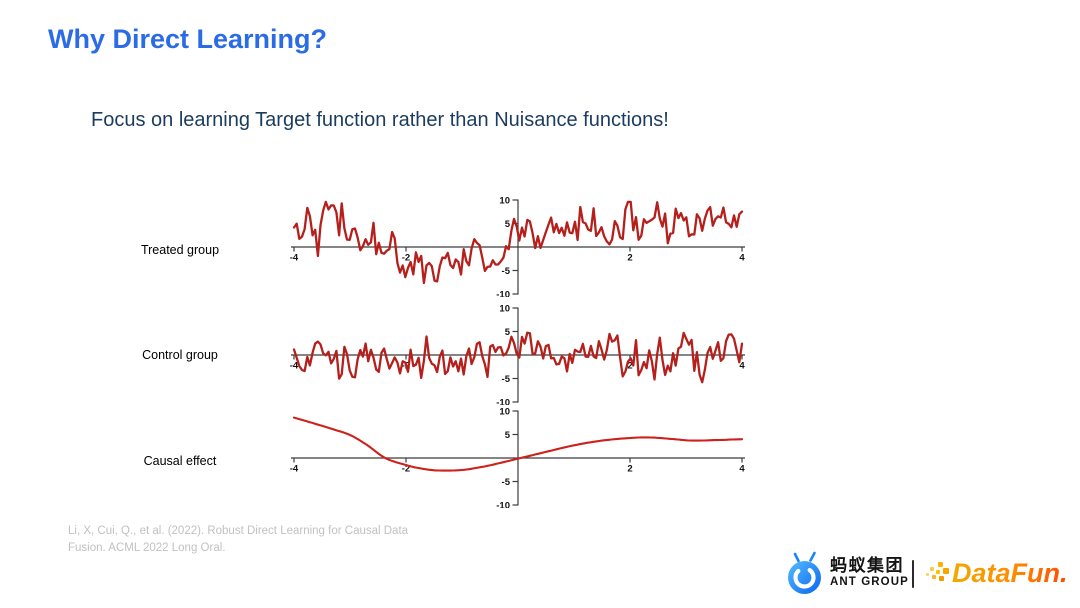 This screenshot has width=1080, height=608. What do you see at coordinates (869, 582) in the screenshot?
I see `ant-group-name-en: ANT GROUP` at bounding box center [869, 582].